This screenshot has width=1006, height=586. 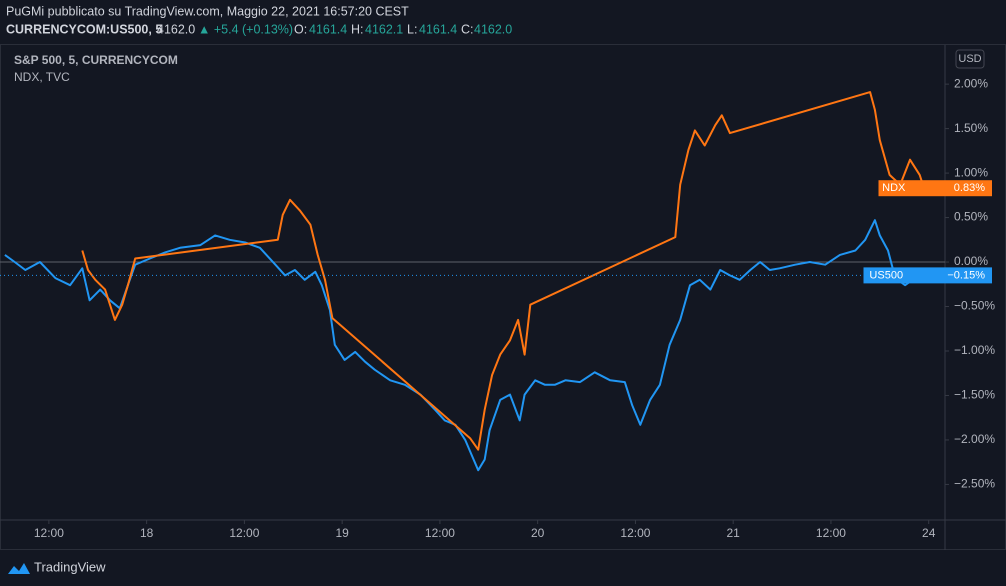 What do you see at coordinates (974, 306) in the screenshot?
I see `y-tick-label: −0.50%` at bounding box center [974, 306].